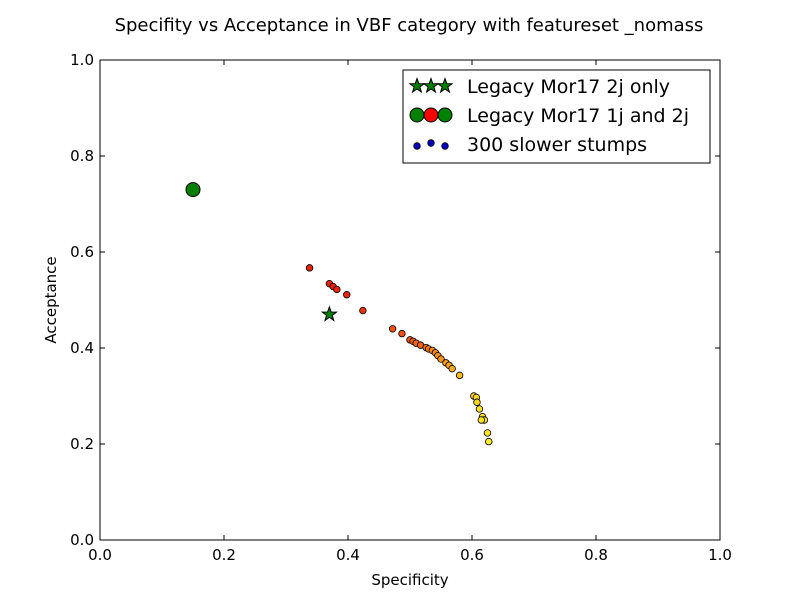  Describe the element at coordinates (348, 555) in the screenshot. I see `x-tick-label: 0.4` at that location.